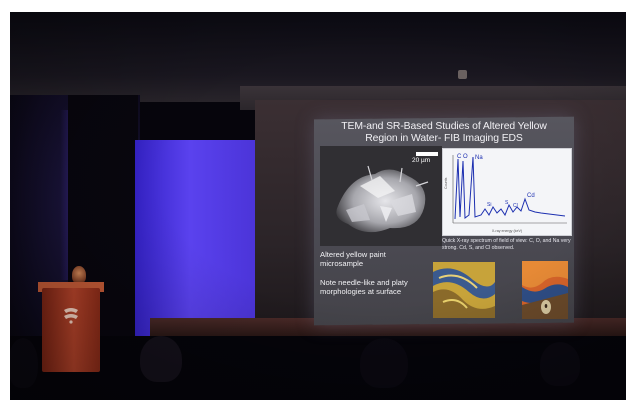  Describe the element at coordinates (5, 200) in the screenshot. I see `photo-border-left` at that location.